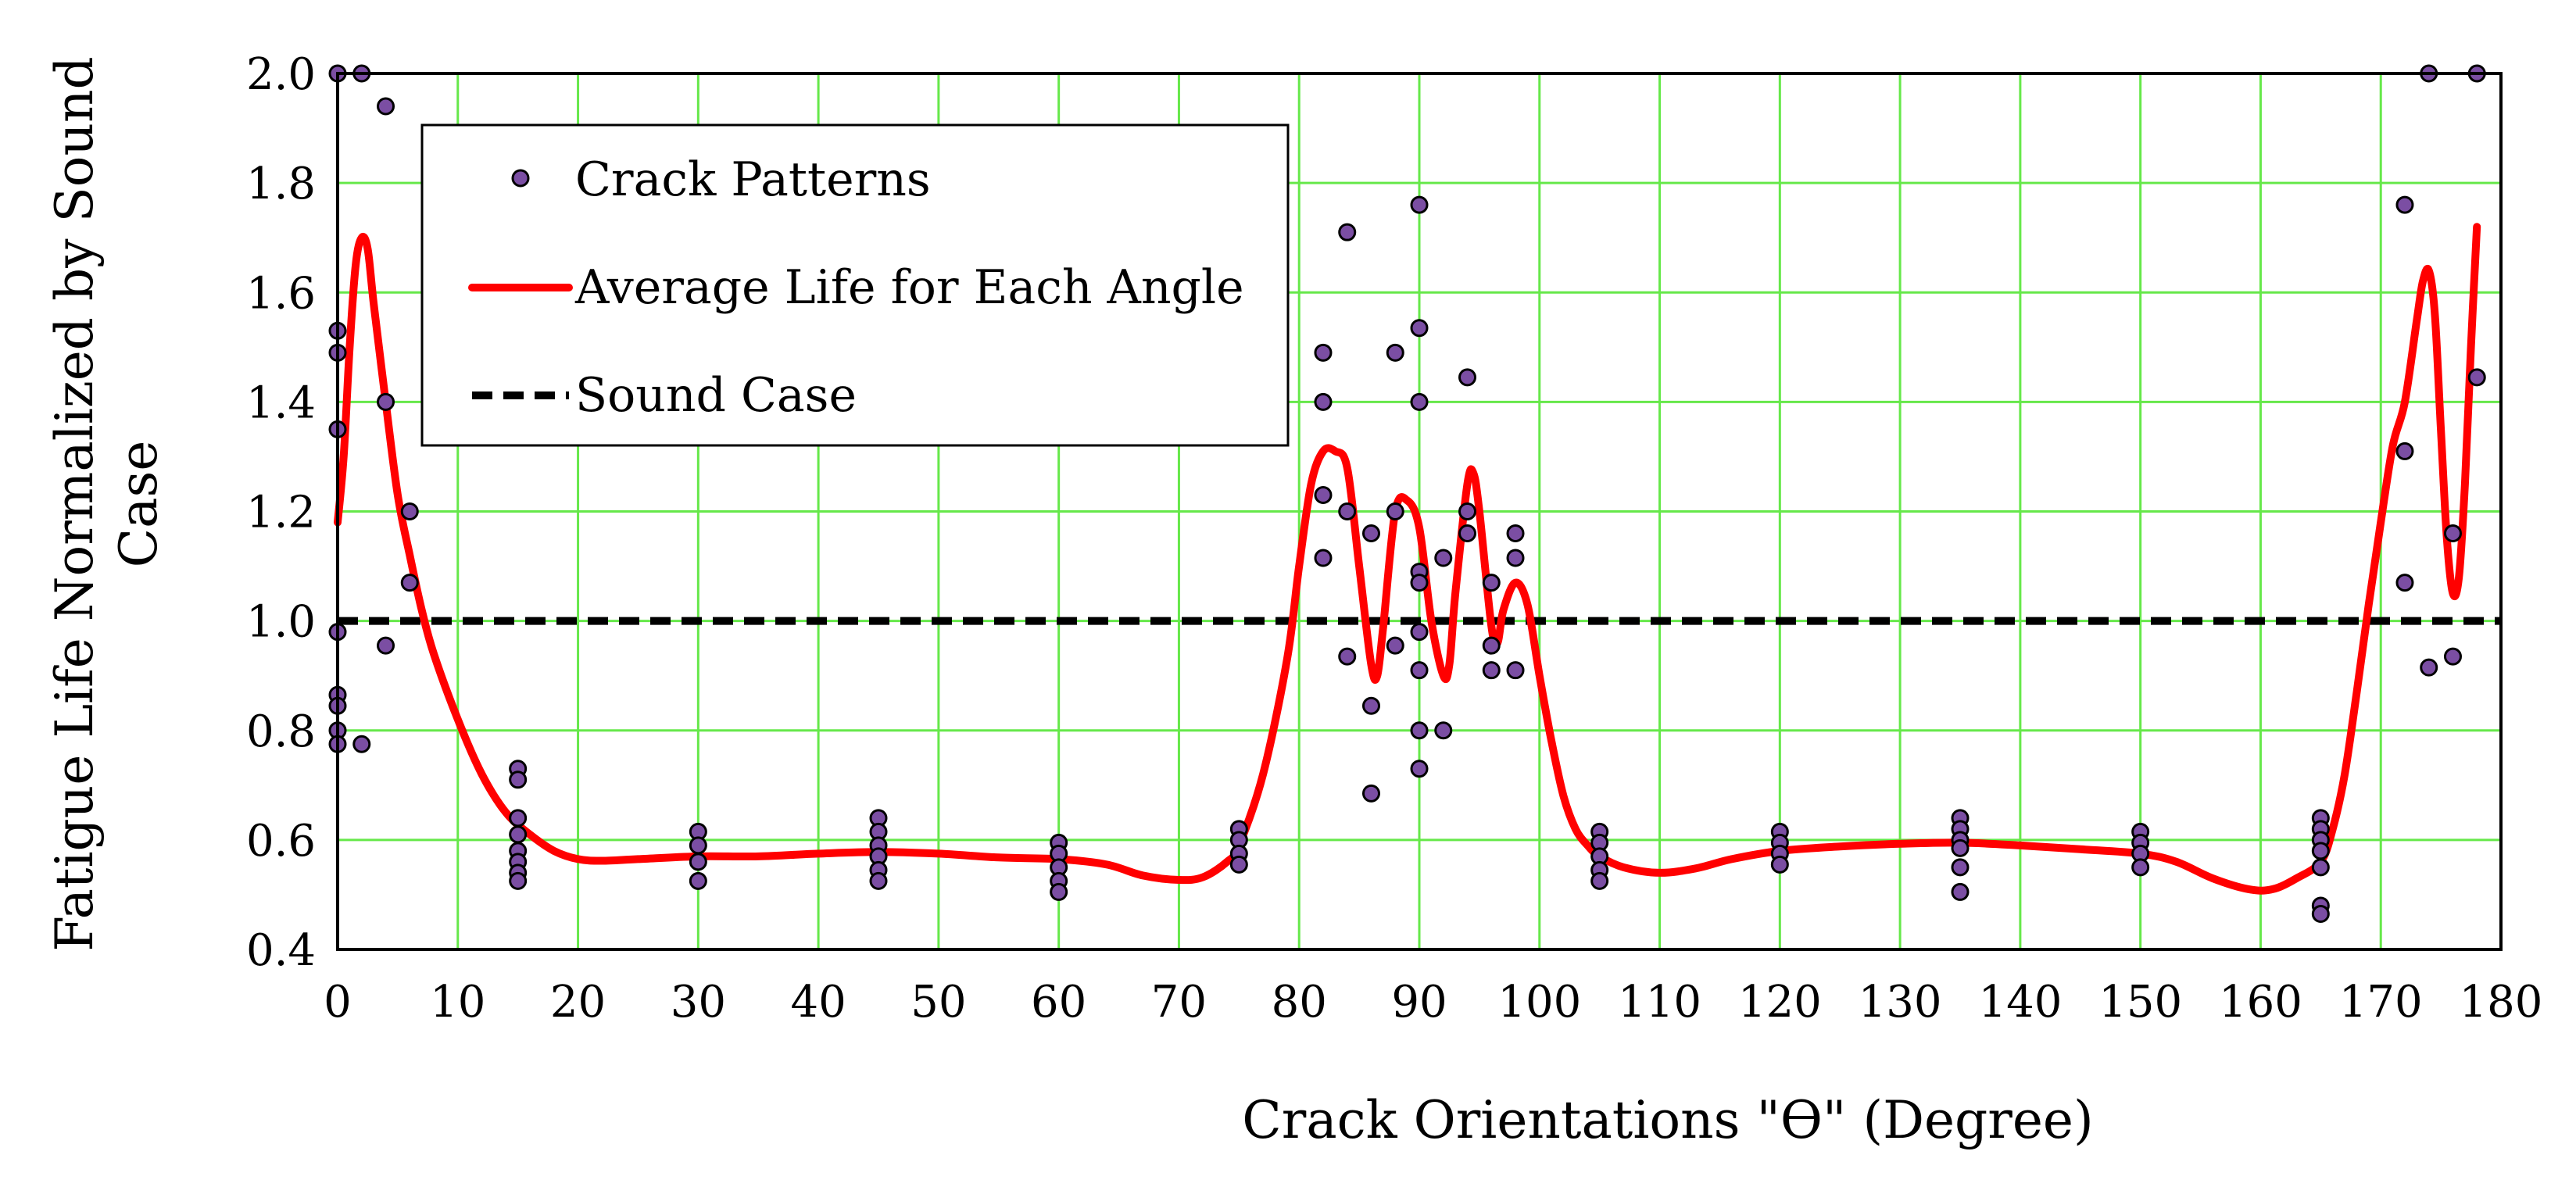 This screenshot has width=2576, height=1187. Describe the element at coordinates (2020, 1002) in the screenshot. I see `x-tick-label: 140` at that location.